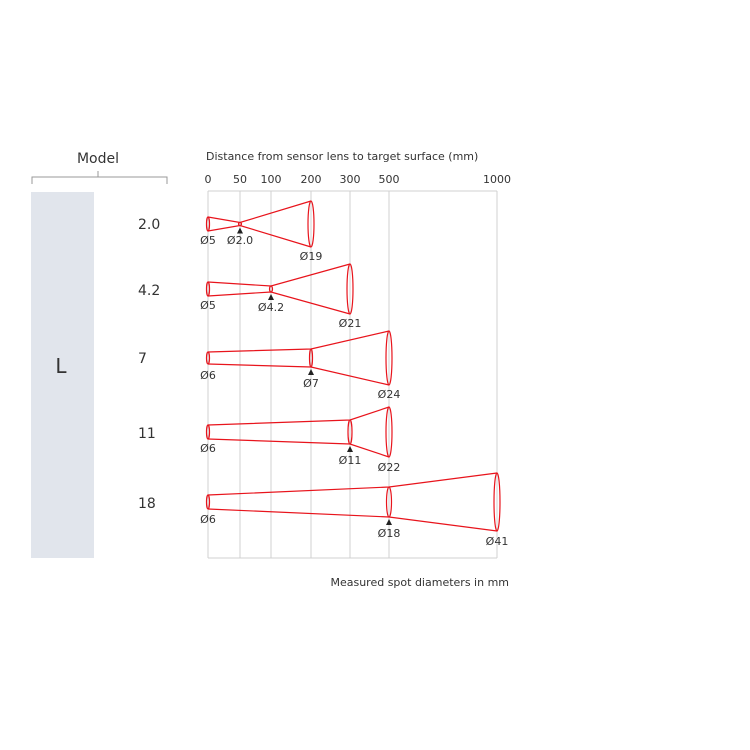  What do you see at coordinates (271, 307) in the screenshot?
I see `spot-label: Ø4.2` at bounding box center [271, 307].